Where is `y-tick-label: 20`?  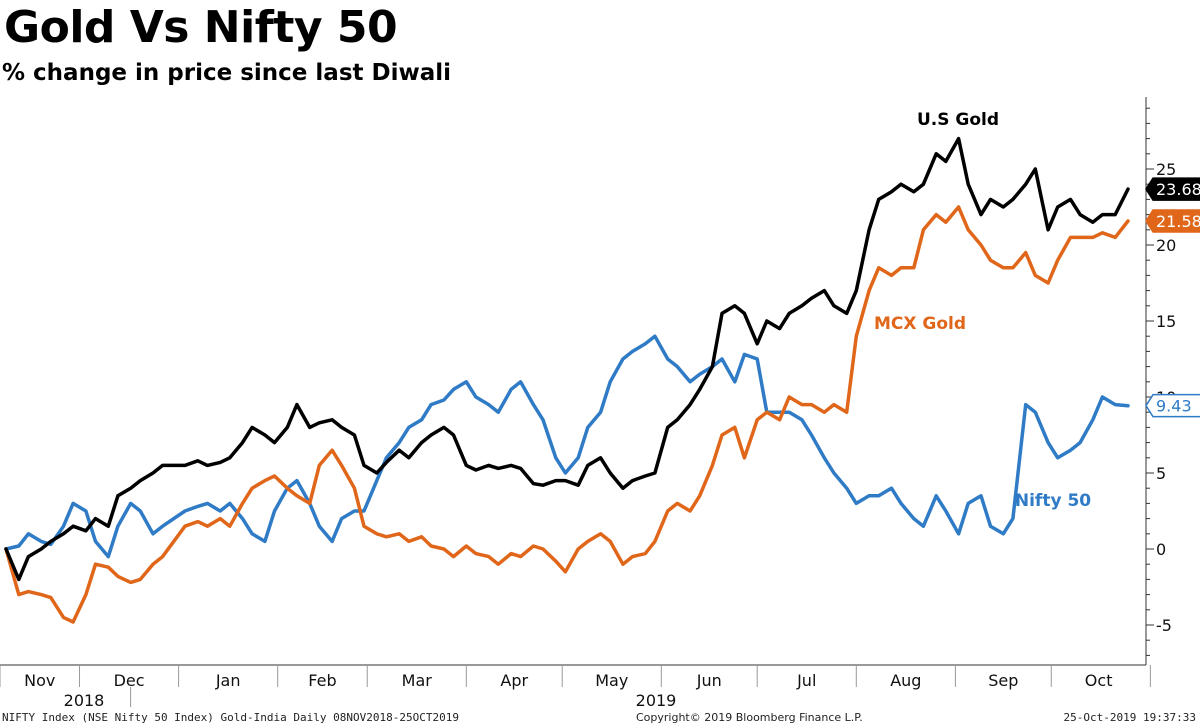
y-tick-label: 20 is located at coordinates (1166, 245).